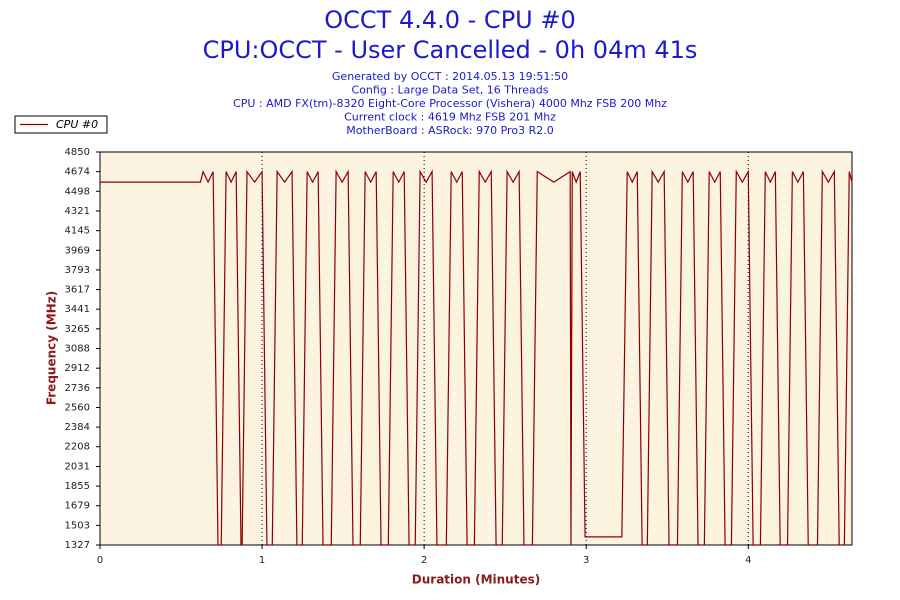  What do you see at coordinates (77, 250) in the screenshot?
I see `y-tick-label: 3969` at bounding box center [77, 250].